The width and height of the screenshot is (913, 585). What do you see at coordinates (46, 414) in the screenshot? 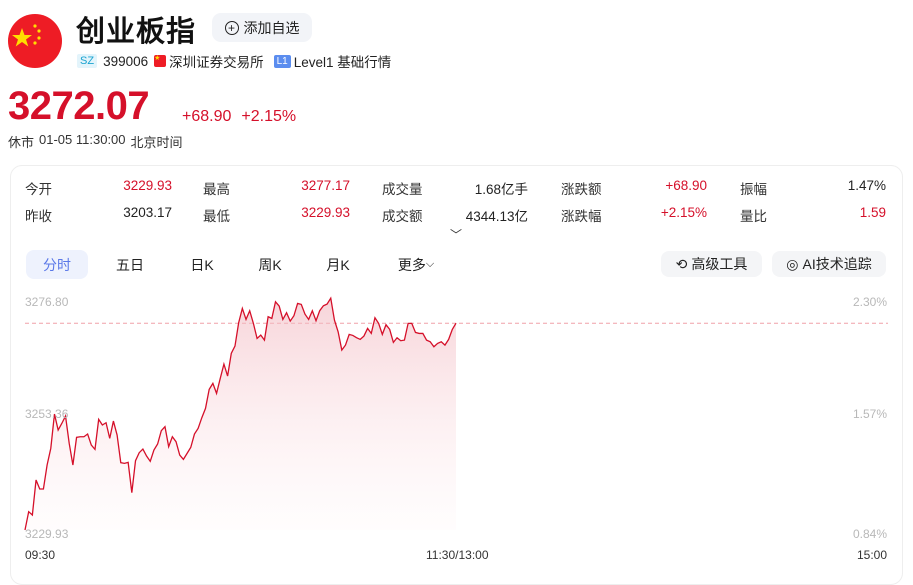
I see `y-tick-left-mid: 3253.36` at bounding box center [46, 414].